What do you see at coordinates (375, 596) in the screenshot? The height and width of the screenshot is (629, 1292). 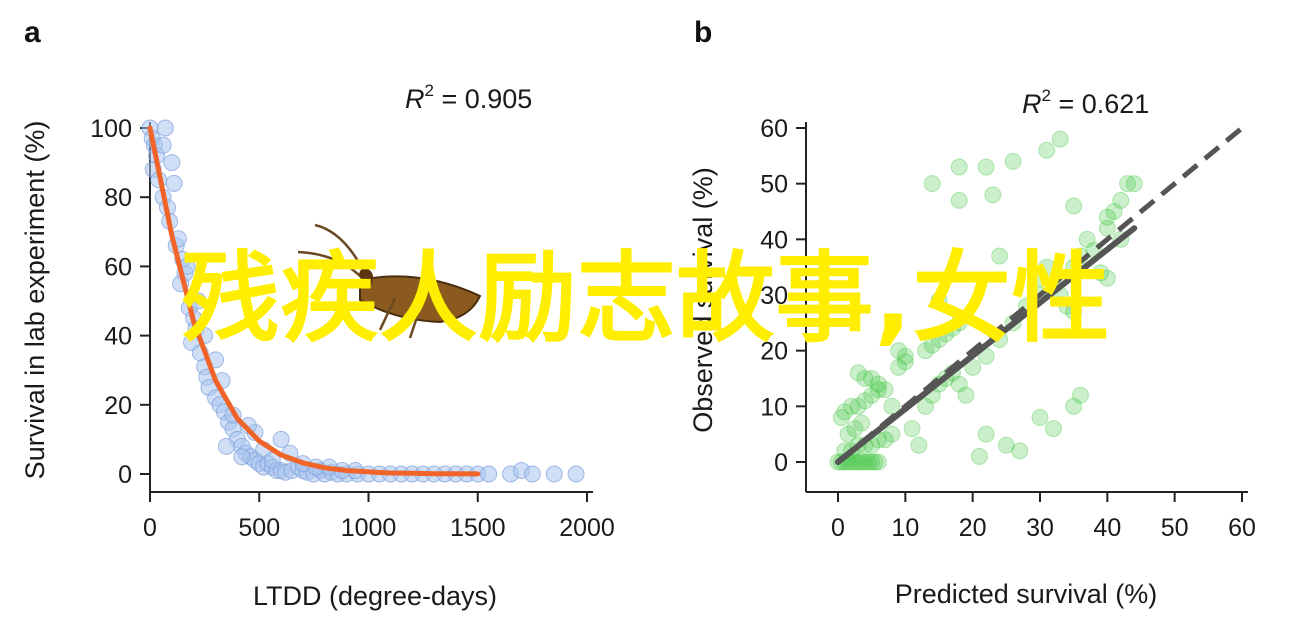 I see `panel-a-x-axis-title: LTDD (degree-days)` at bounding box center [375, 596].